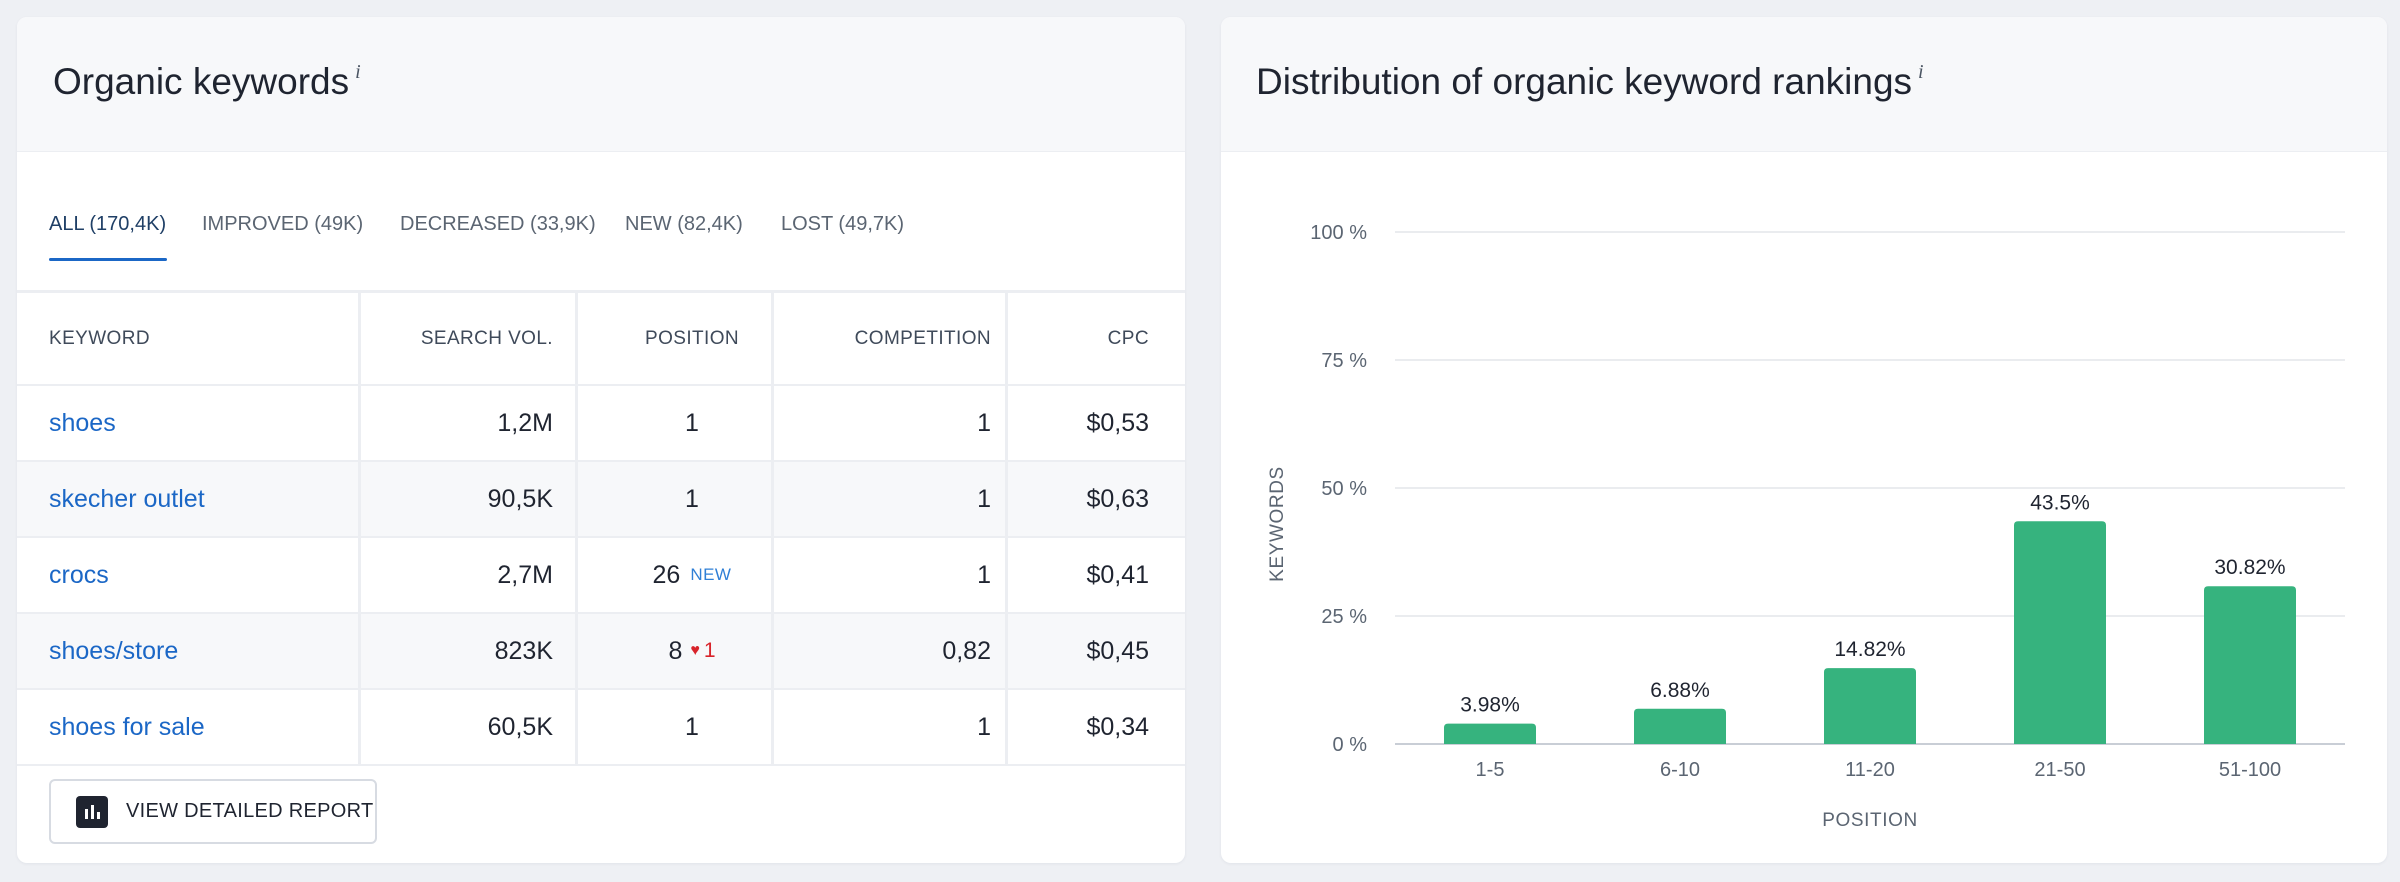  What do you see at coordinates (79, 574) in the screenshot?
I see `keyword-link: crocs` at bounding box center [79, 574].